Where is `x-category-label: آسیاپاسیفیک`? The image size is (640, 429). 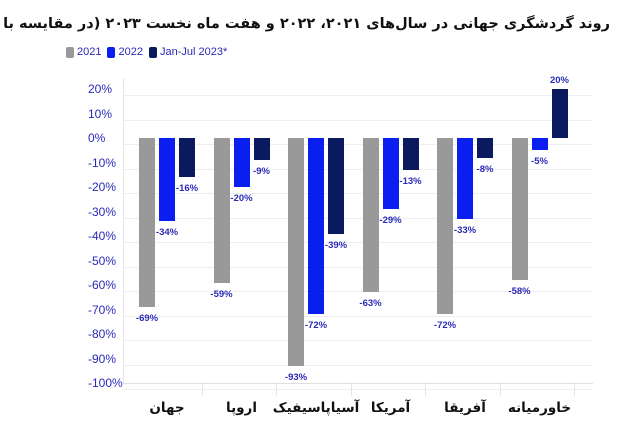 x-category-label: آسیاپاسیفیک is located at coordinates (316, 408).